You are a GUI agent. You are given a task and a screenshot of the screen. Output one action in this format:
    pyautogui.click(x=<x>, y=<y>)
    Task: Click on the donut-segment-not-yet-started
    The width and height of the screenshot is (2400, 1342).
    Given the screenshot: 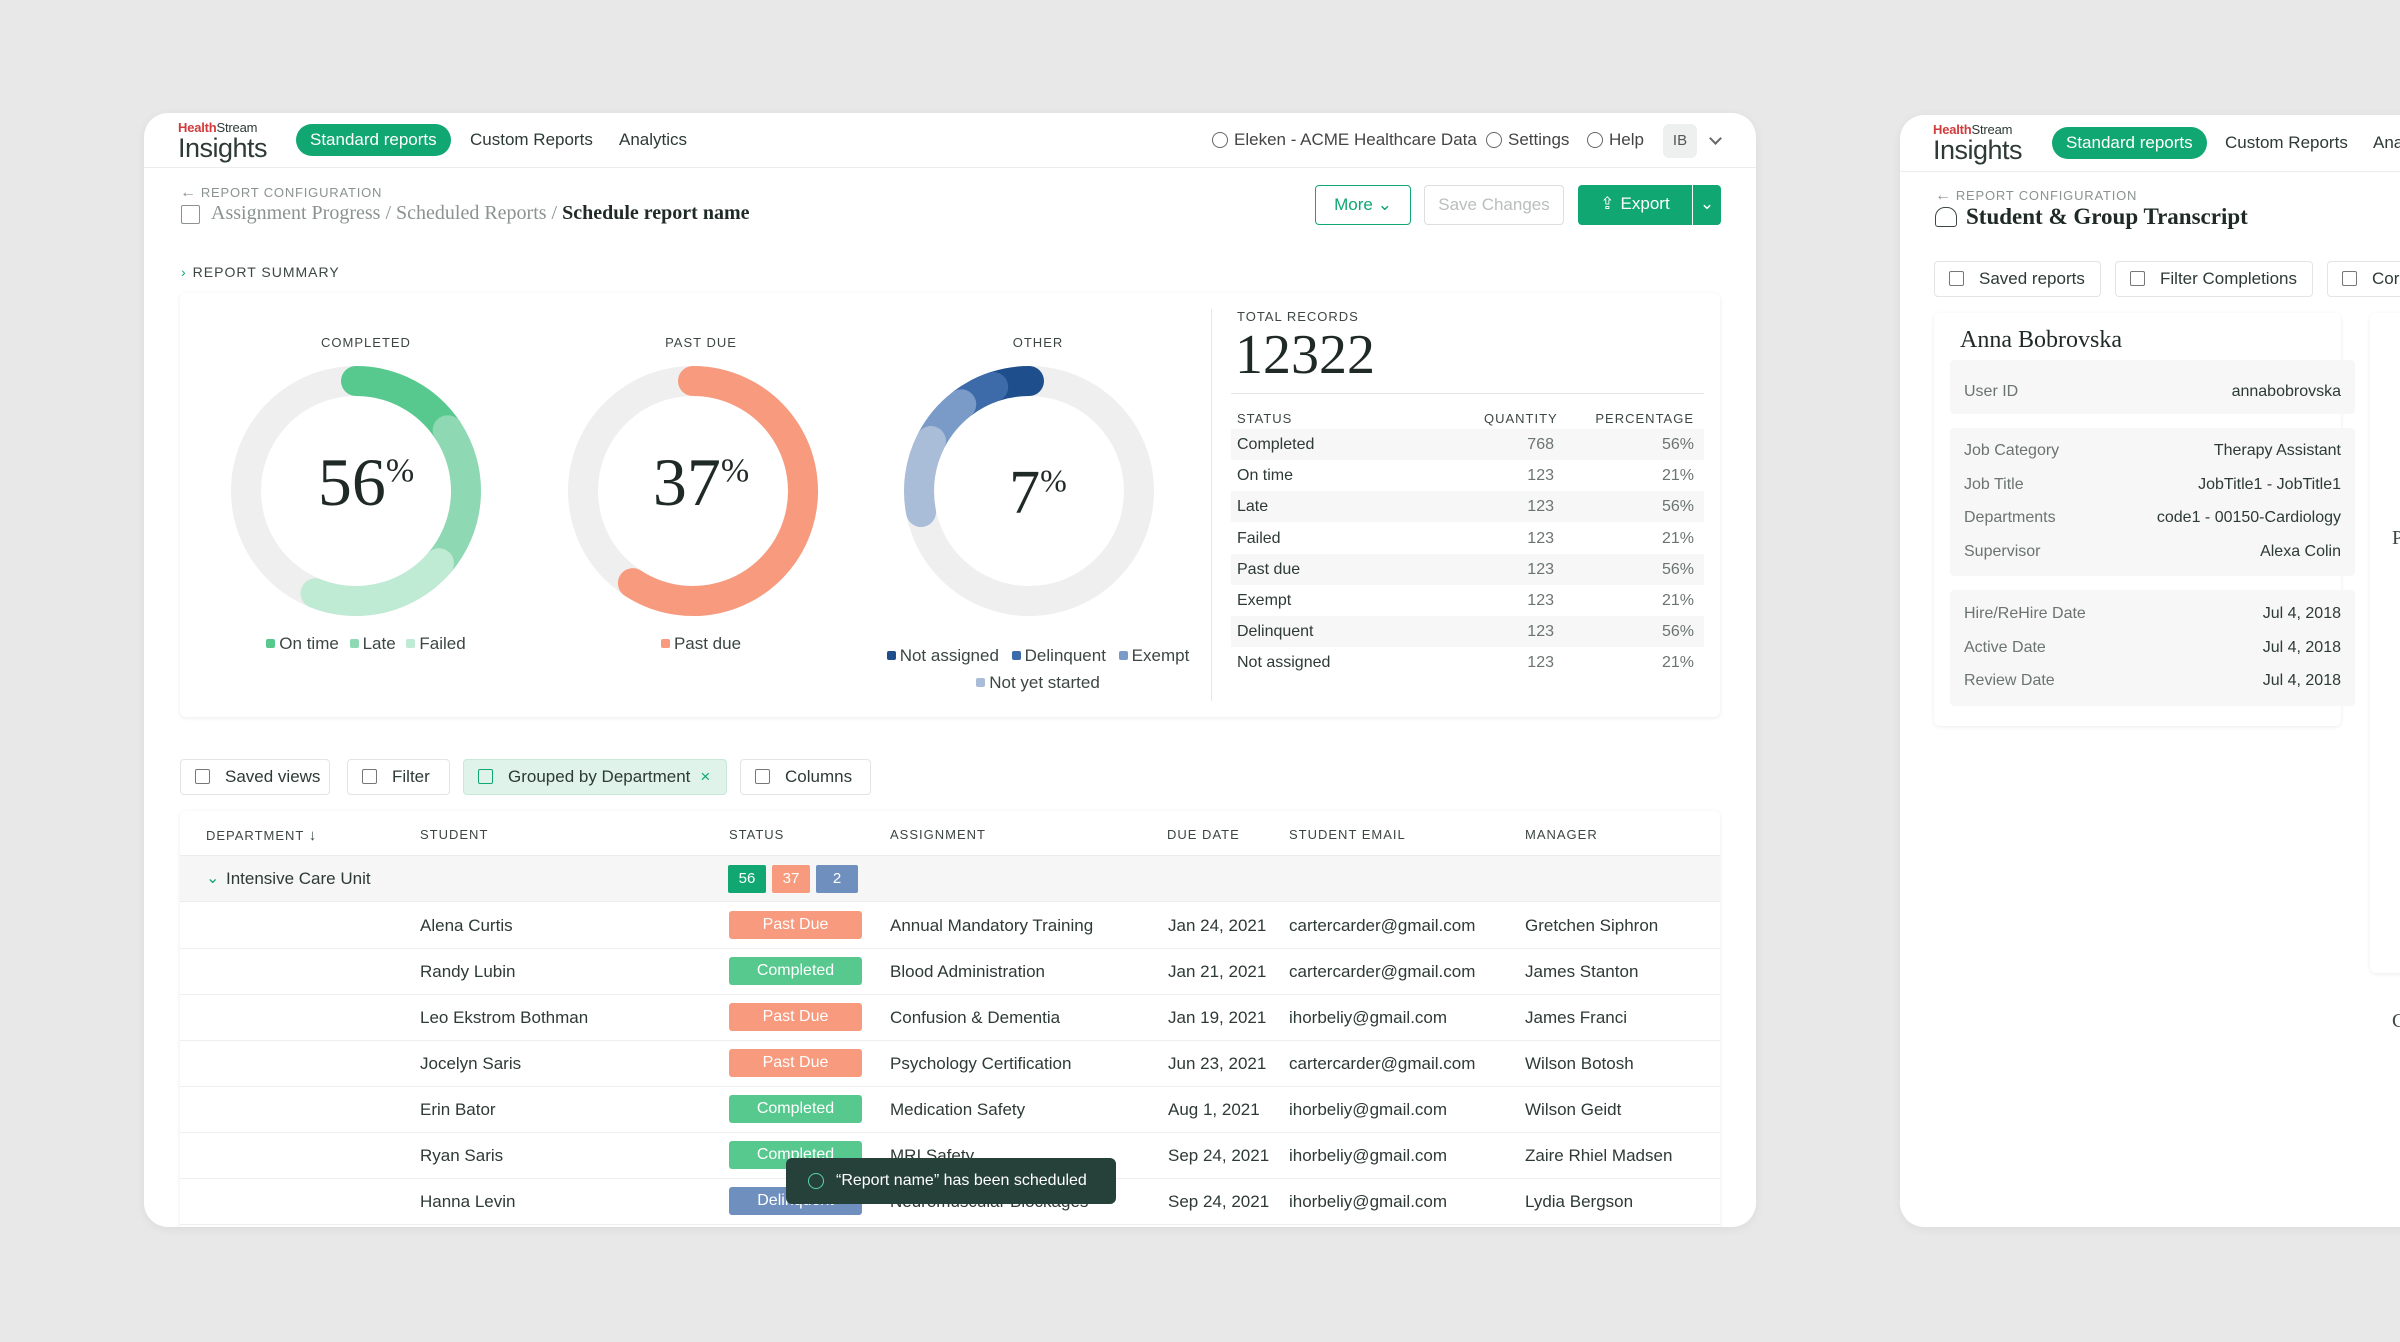 What is the action you would take?
    pyautogui.click(x=925, y=476)
    